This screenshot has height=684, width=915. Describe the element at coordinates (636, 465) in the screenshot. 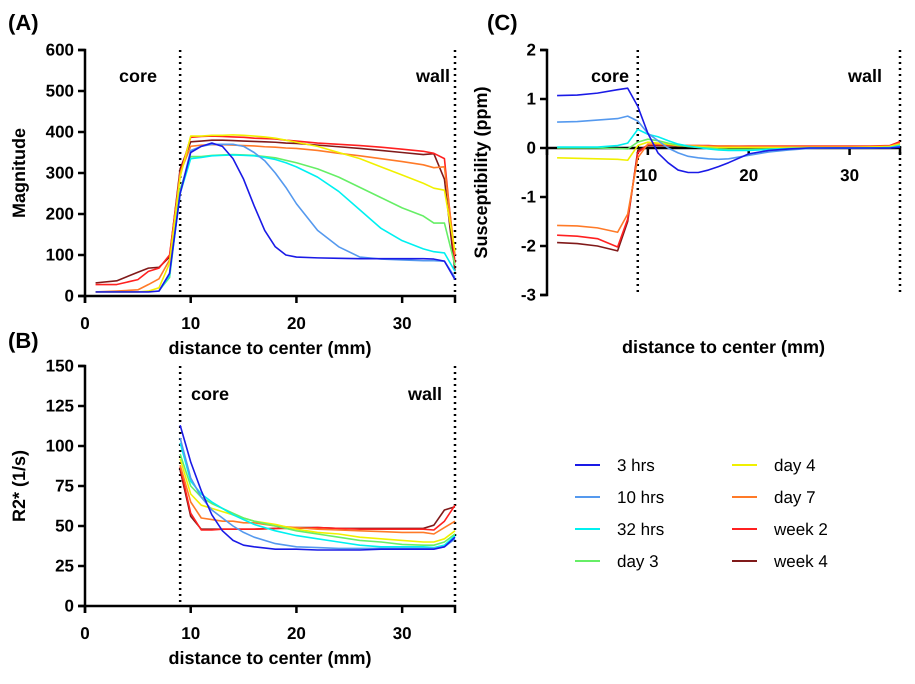

I see `legend-label: 3 hrs` at that location.